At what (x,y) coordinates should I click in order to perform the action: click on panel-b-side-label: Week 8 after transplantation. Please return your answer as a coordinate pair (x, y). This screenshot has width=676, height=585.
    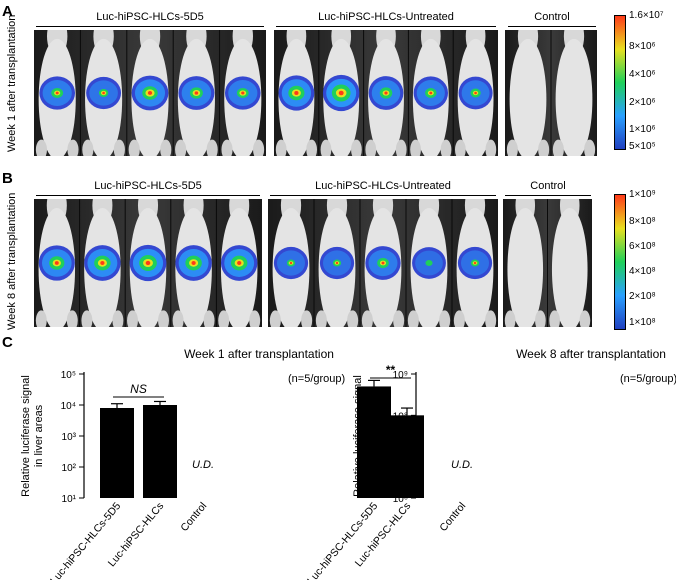
    Looking at the image, I should click on (12, 261).